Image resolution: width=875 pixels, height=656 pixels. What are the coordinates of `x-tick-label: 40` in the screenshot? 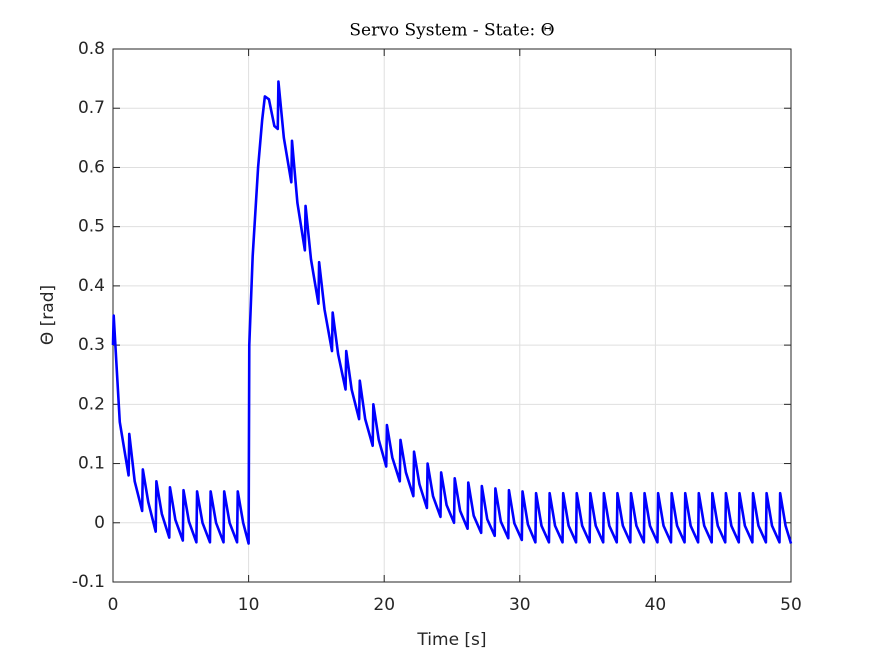 It's located at (656, 605).